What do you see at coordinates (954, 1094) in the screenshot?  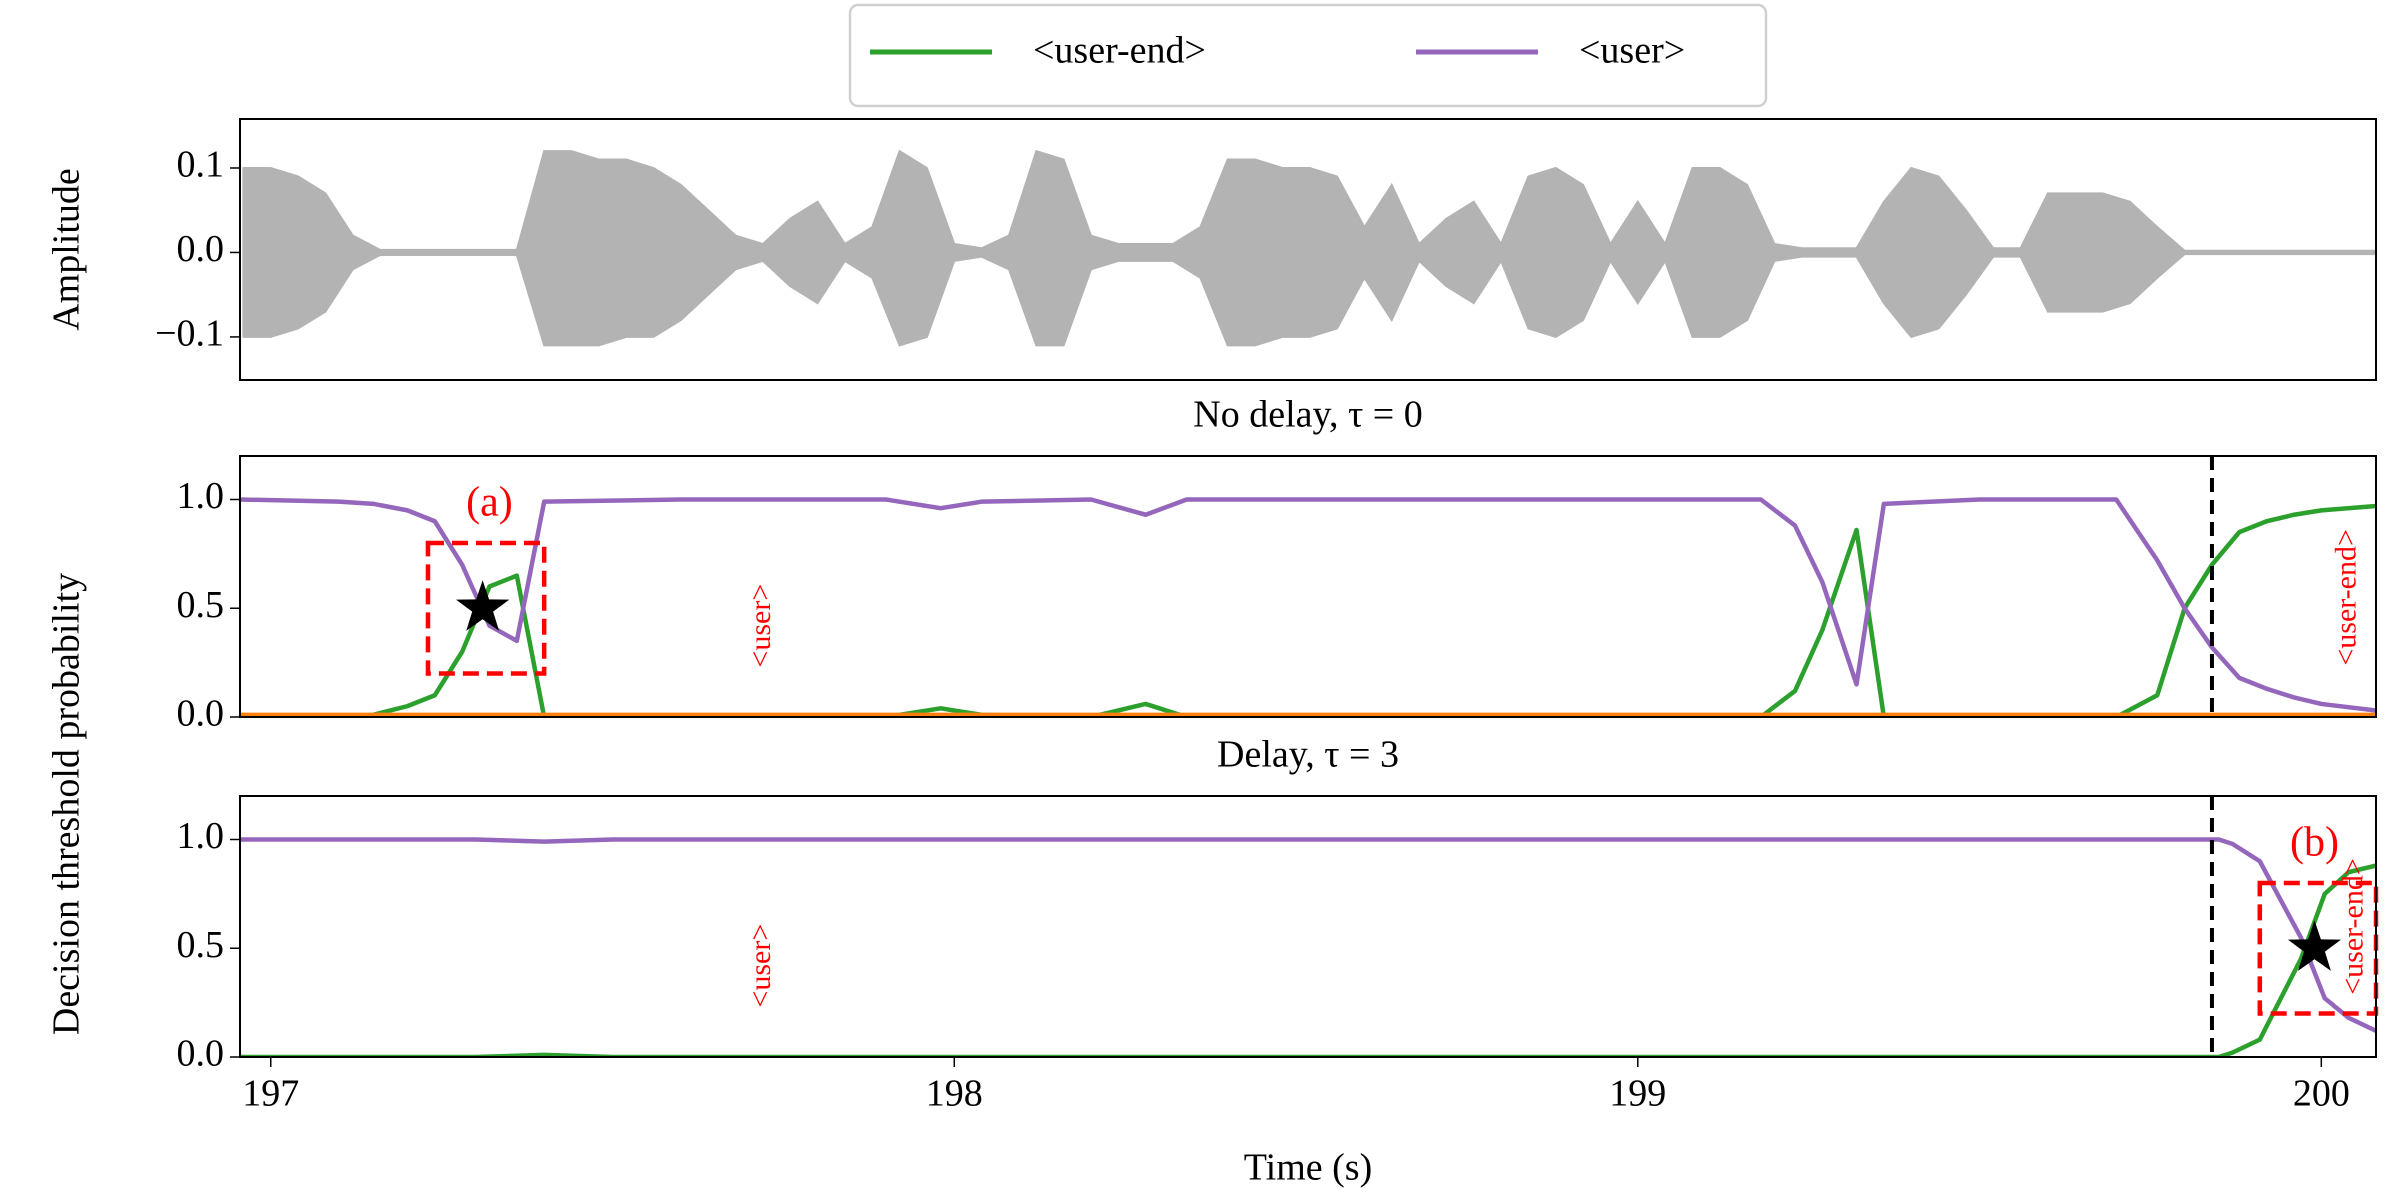 I see `x-tick-label: 198` at bounding box center [954, 1094].